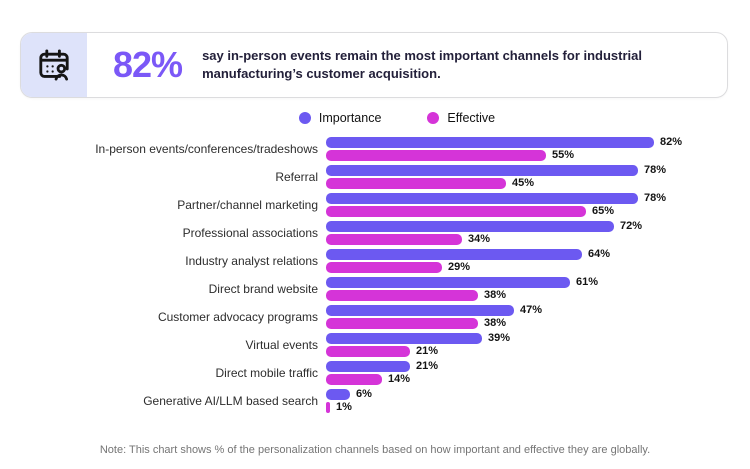  Describe the element at coordinates (655, 197) in the screenshot. I see `importance-value-label: 78%` at that location.